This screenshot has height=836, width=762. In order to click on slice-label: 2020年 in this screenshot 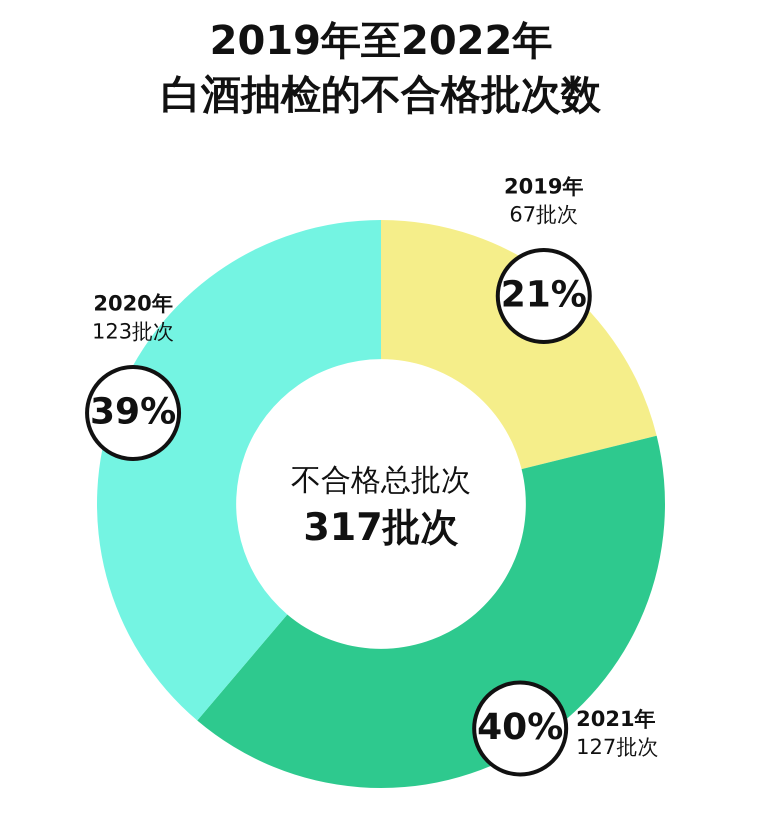, I will do `click(133, 303)`.